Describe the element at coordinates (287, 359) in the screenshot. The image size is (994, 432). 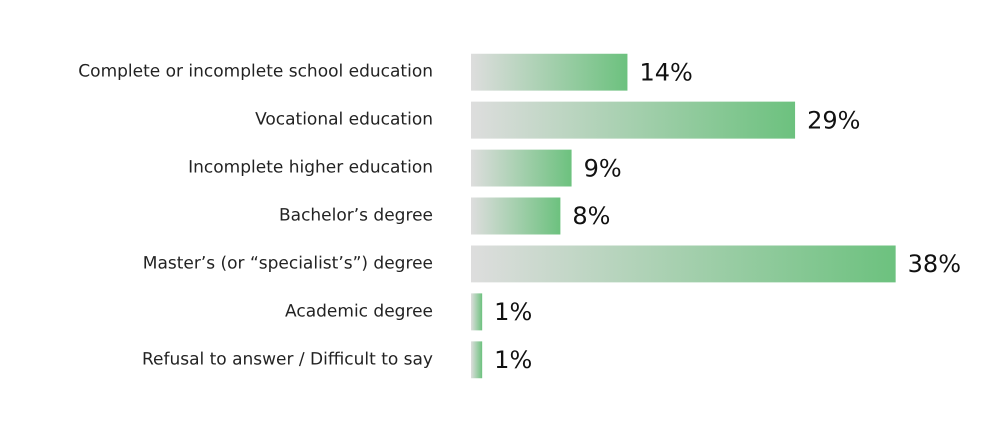
I see `y-tick-label: Refusal to answer / Difficult to say` at that location.